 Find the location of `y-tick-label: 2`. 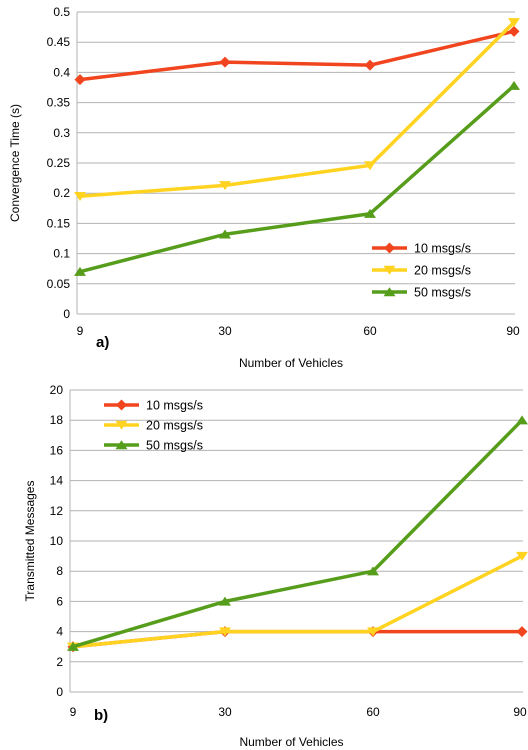

y-tick-label: 2 is located at coordinates (59, 662).